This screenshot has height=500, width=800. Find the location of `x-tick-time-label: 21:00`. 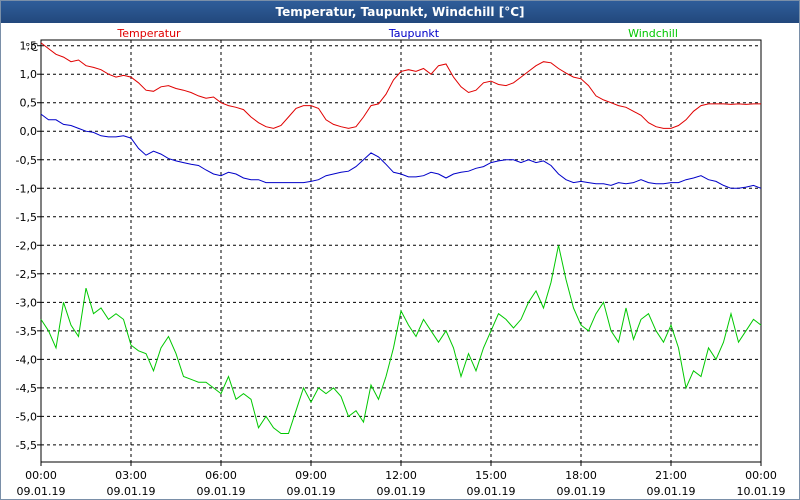

x-tick-time-label: 21:00 is located at coordinates (671, 475).